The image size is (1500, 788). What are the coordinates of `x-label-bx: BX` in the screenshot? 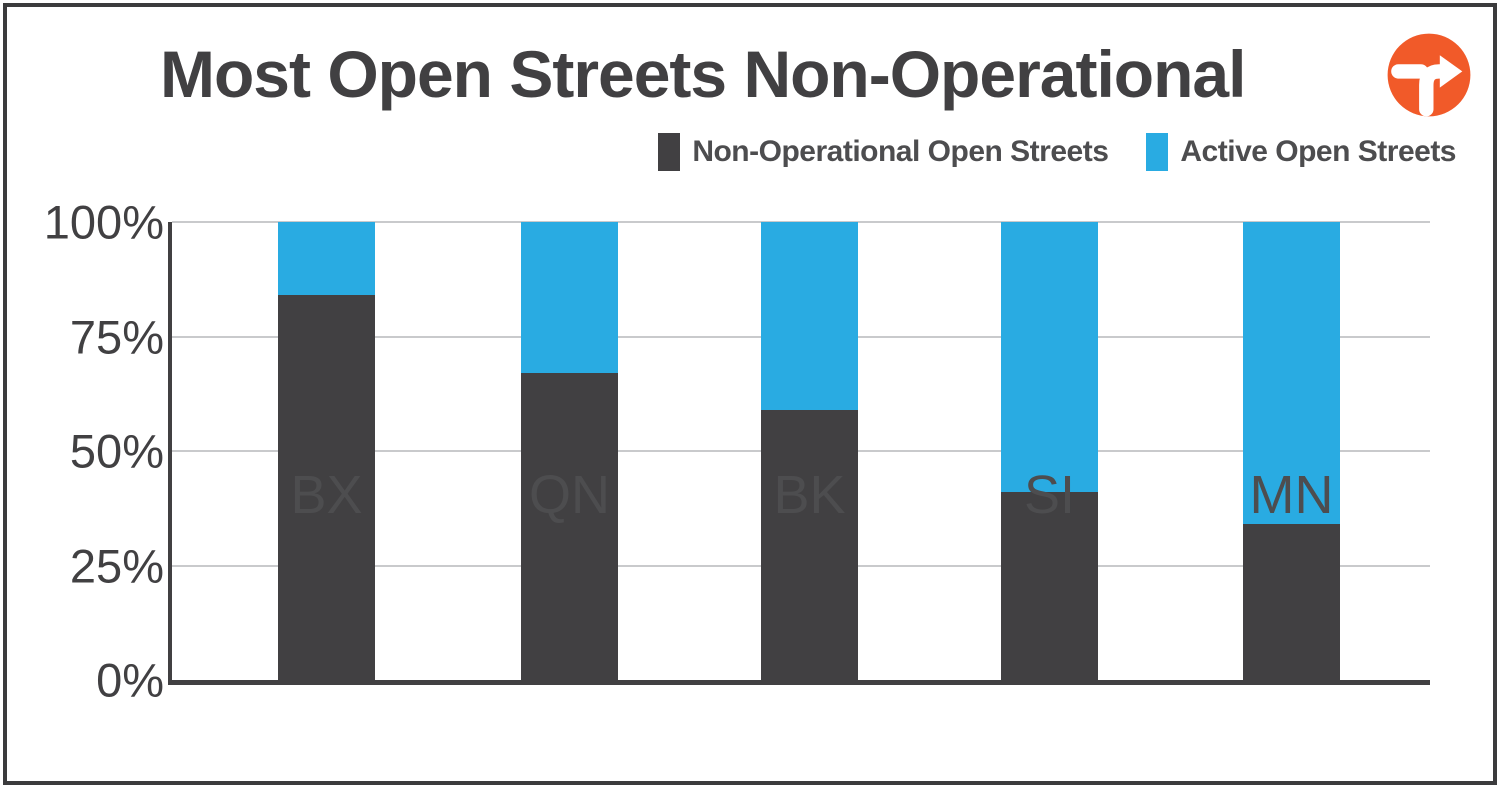 It's located at (326, 495).